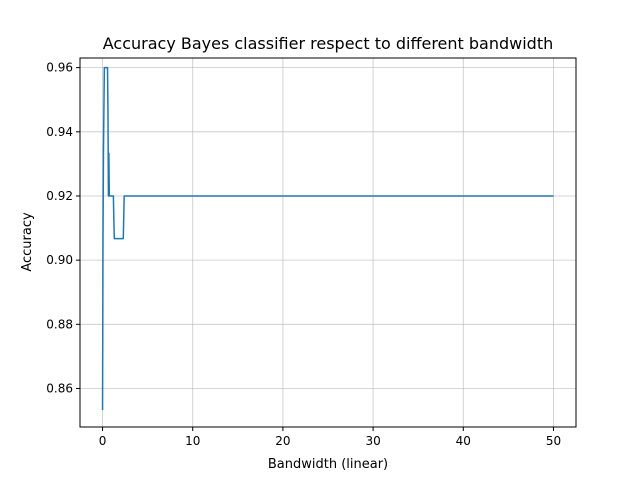 The height and width of the screenshot is (480, 640). I want to click on y-tick-label: 0.88, so click(59, 324).